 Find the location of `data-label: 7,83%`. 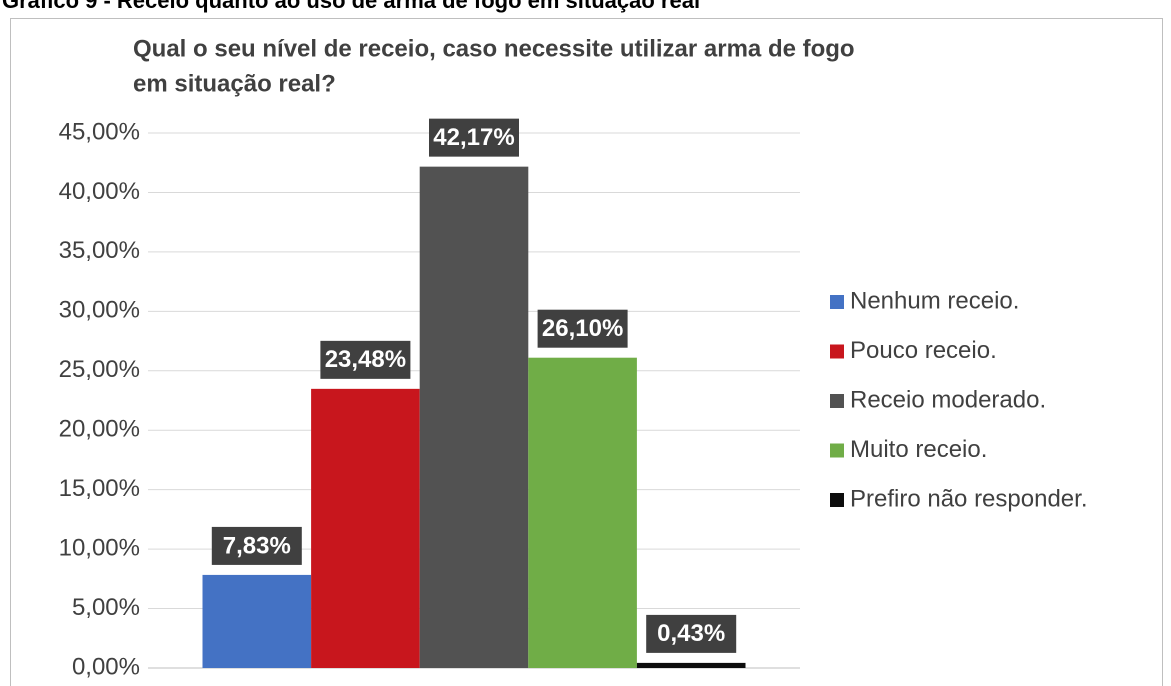

data-label: 7,83% is located at coordinates (257, 545).